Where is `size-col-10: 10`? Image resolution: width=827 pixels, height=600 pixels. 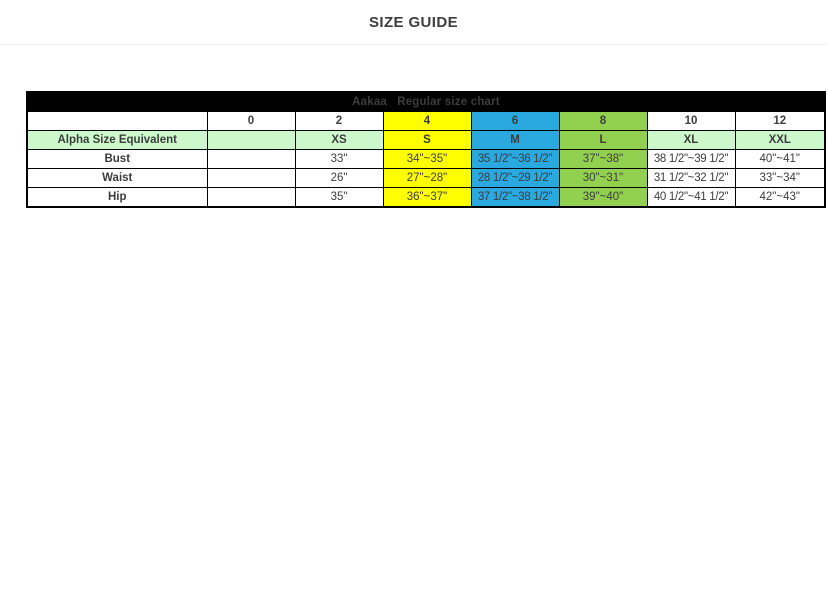
size-col-10: 10 is located at coordinates (691, 121).